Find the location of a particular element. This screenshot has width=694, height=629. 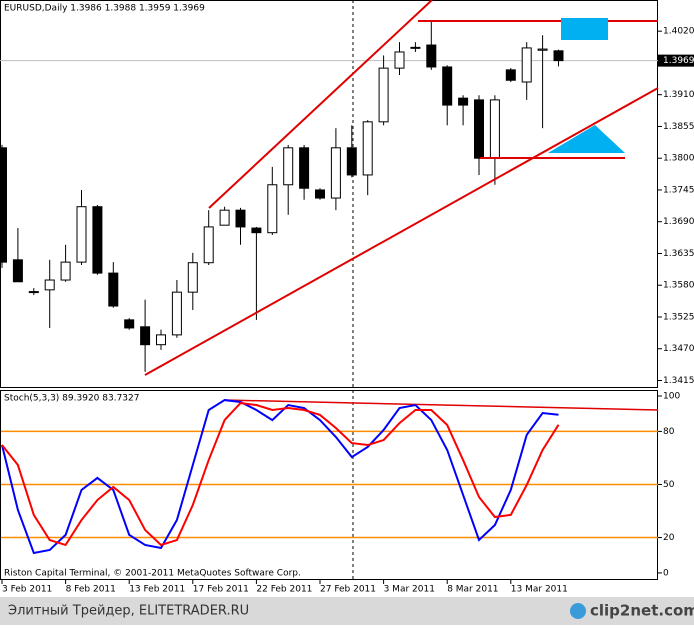

y-tick-label: 100 is located at coordinates (671, 397).